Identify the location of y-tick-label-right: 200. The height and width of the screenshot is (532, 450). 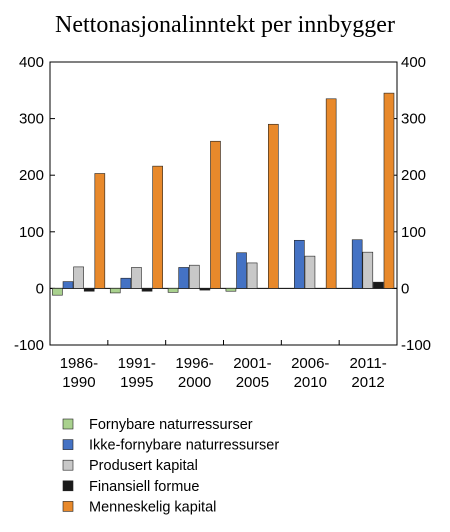
(413, 175).